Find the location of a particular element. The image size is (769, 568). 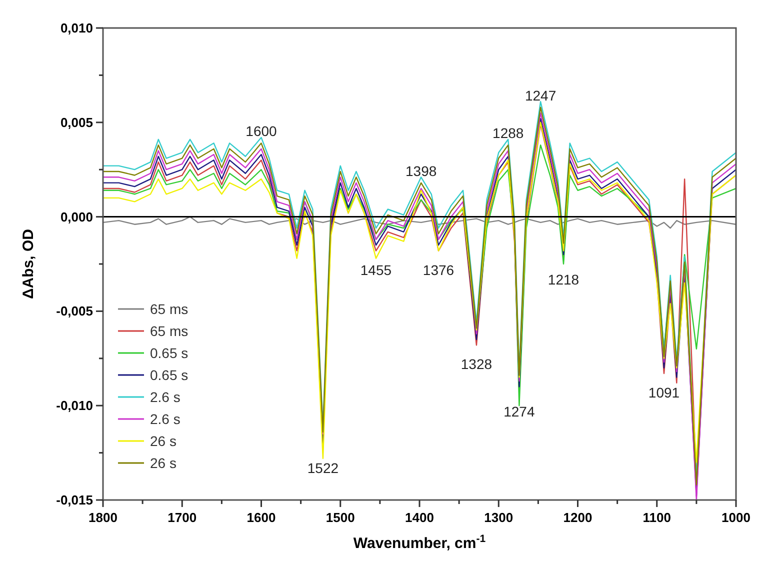

y-tick-label: -0,010 is located at coordinates (74, 406).